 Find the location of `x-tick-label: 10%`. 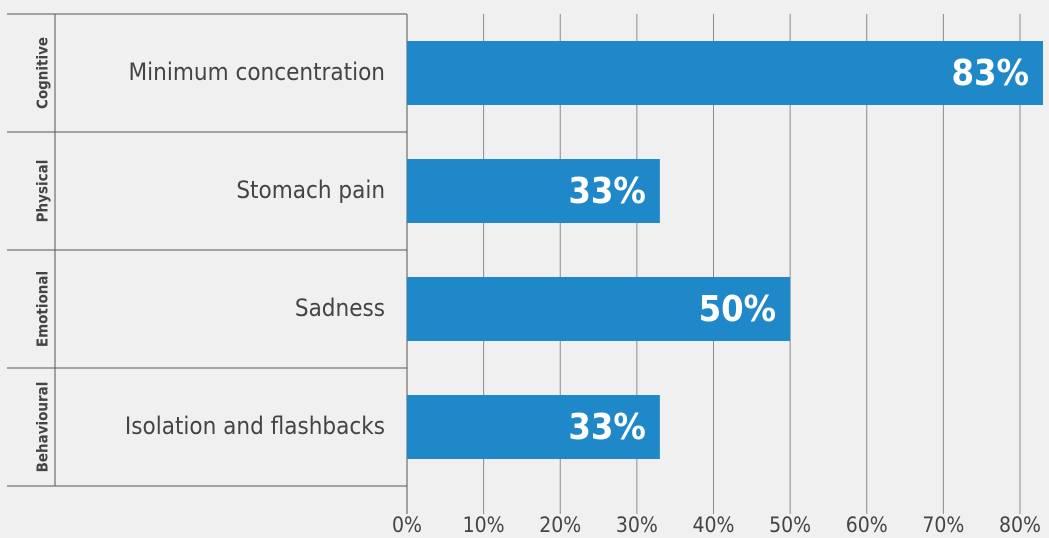

x-tick-label: 10% is located at coordinates (484, 525).